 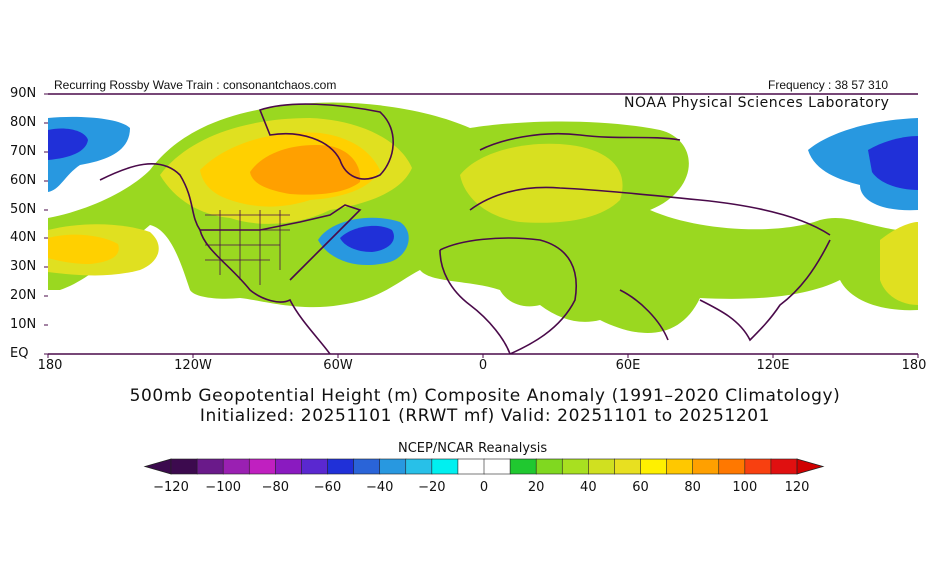 I want to click on header-frequency-text: Frequency : 38 57 310, so click(x=828, y=85).